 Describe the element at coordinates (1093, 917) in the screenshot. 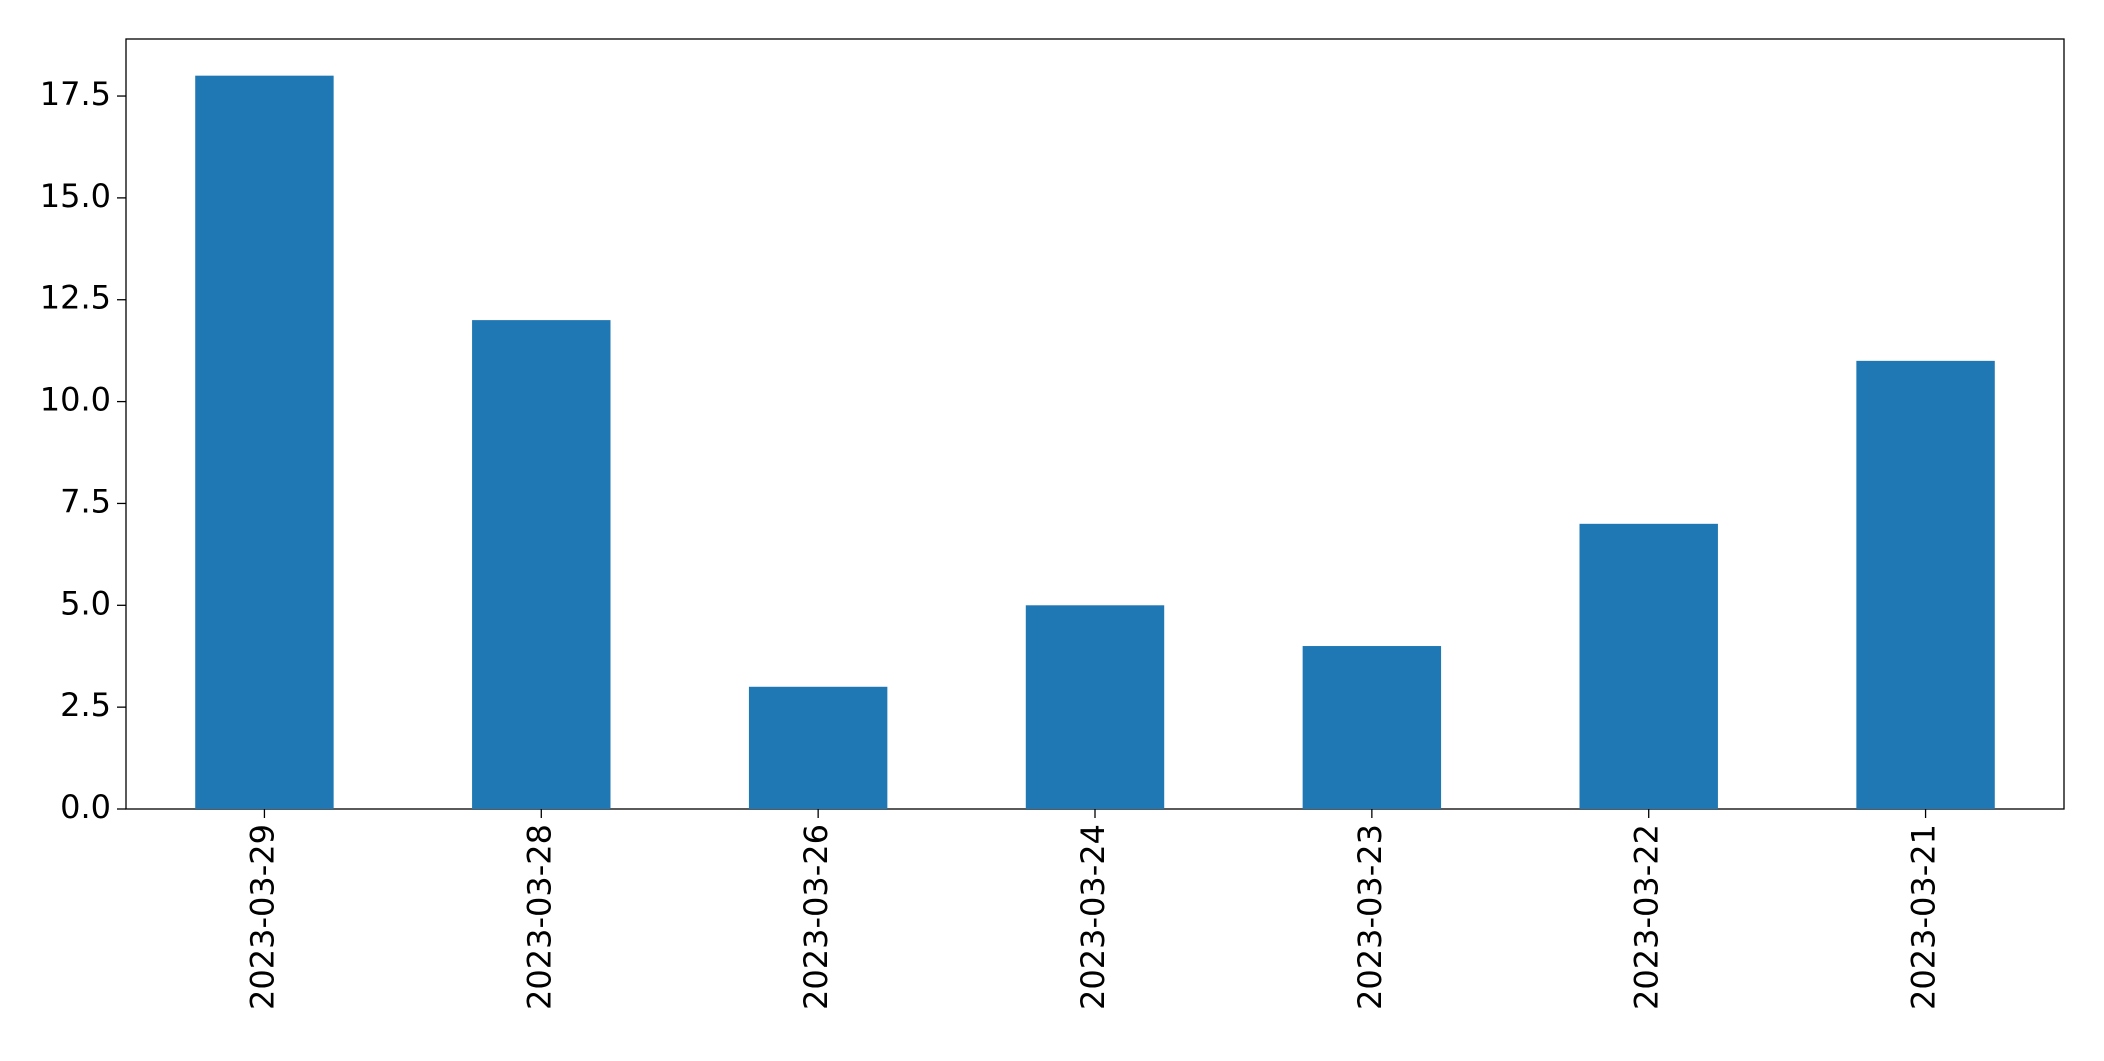

I see `x-tick-label: 2023-03-24` at that location.